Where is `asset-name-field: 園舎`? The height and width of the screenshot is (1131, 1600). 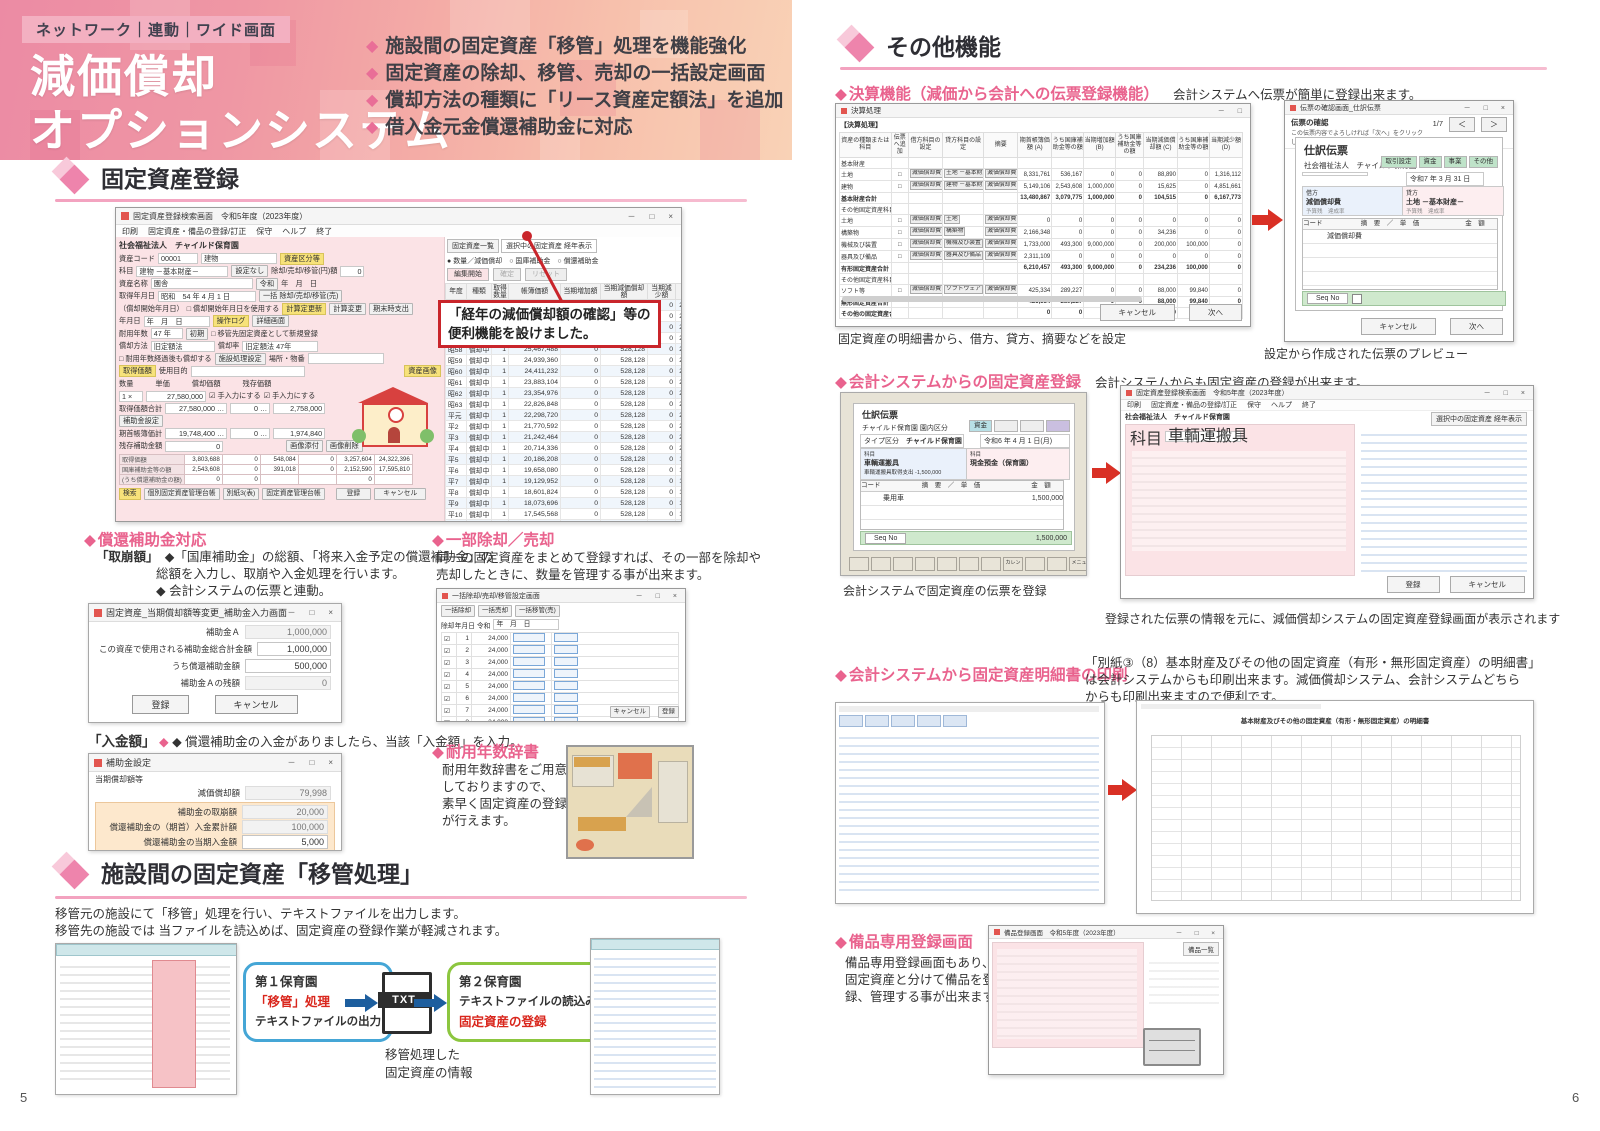
asset-name-field: 園舎 is located at coordinates (201, 283).